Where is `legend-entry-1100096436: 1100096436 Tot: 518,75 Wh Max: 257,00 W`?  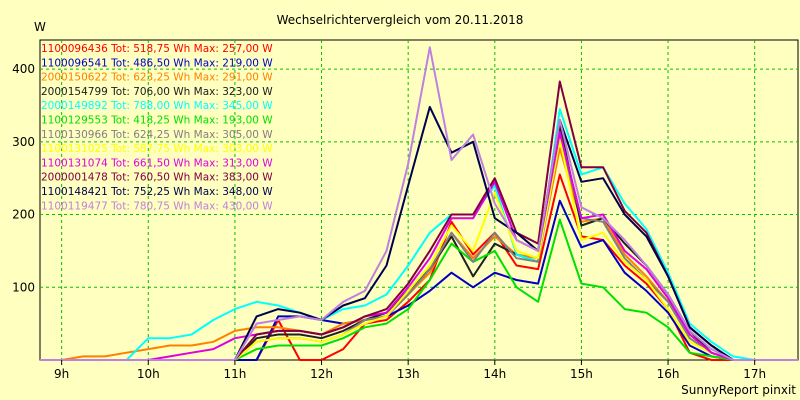 legend-entry-1100096436: 1100096436 Tot: 518,75 Wh Max: 257,00 W is located at coordinates (157, 49).